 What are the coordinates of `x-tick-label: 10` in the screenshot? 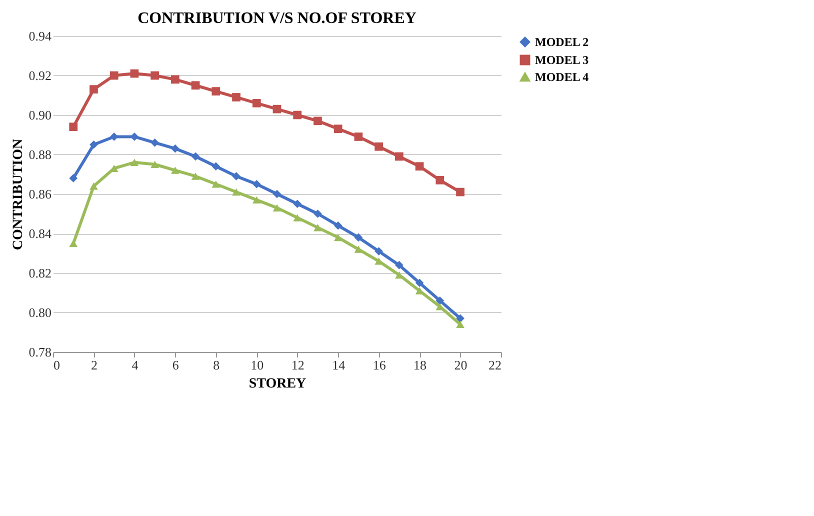 It's located at (257, 365).